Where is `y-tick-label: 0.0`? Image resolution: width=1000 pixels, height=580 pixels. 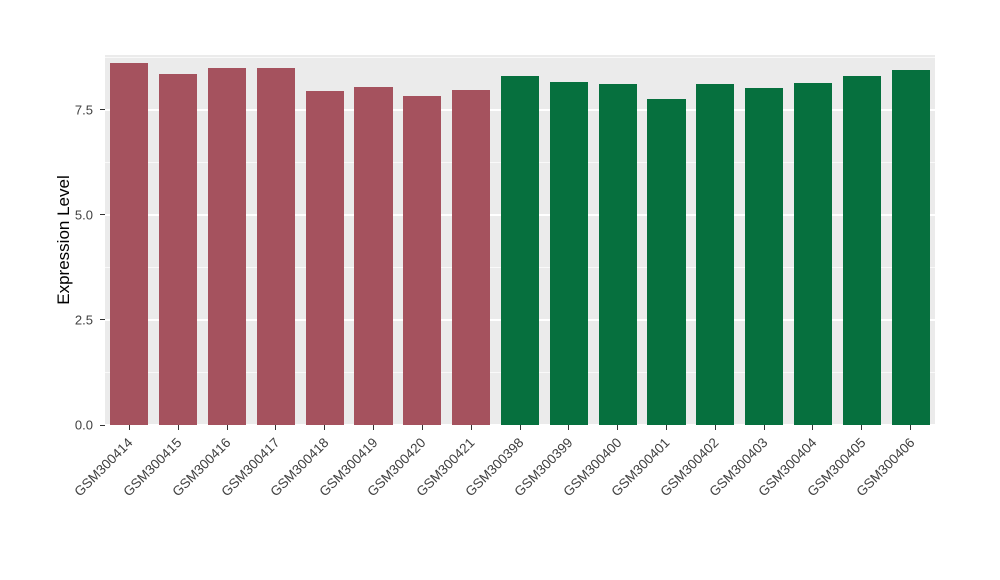
y-tick-label: 0.0 is located at coordinates (83, 425).